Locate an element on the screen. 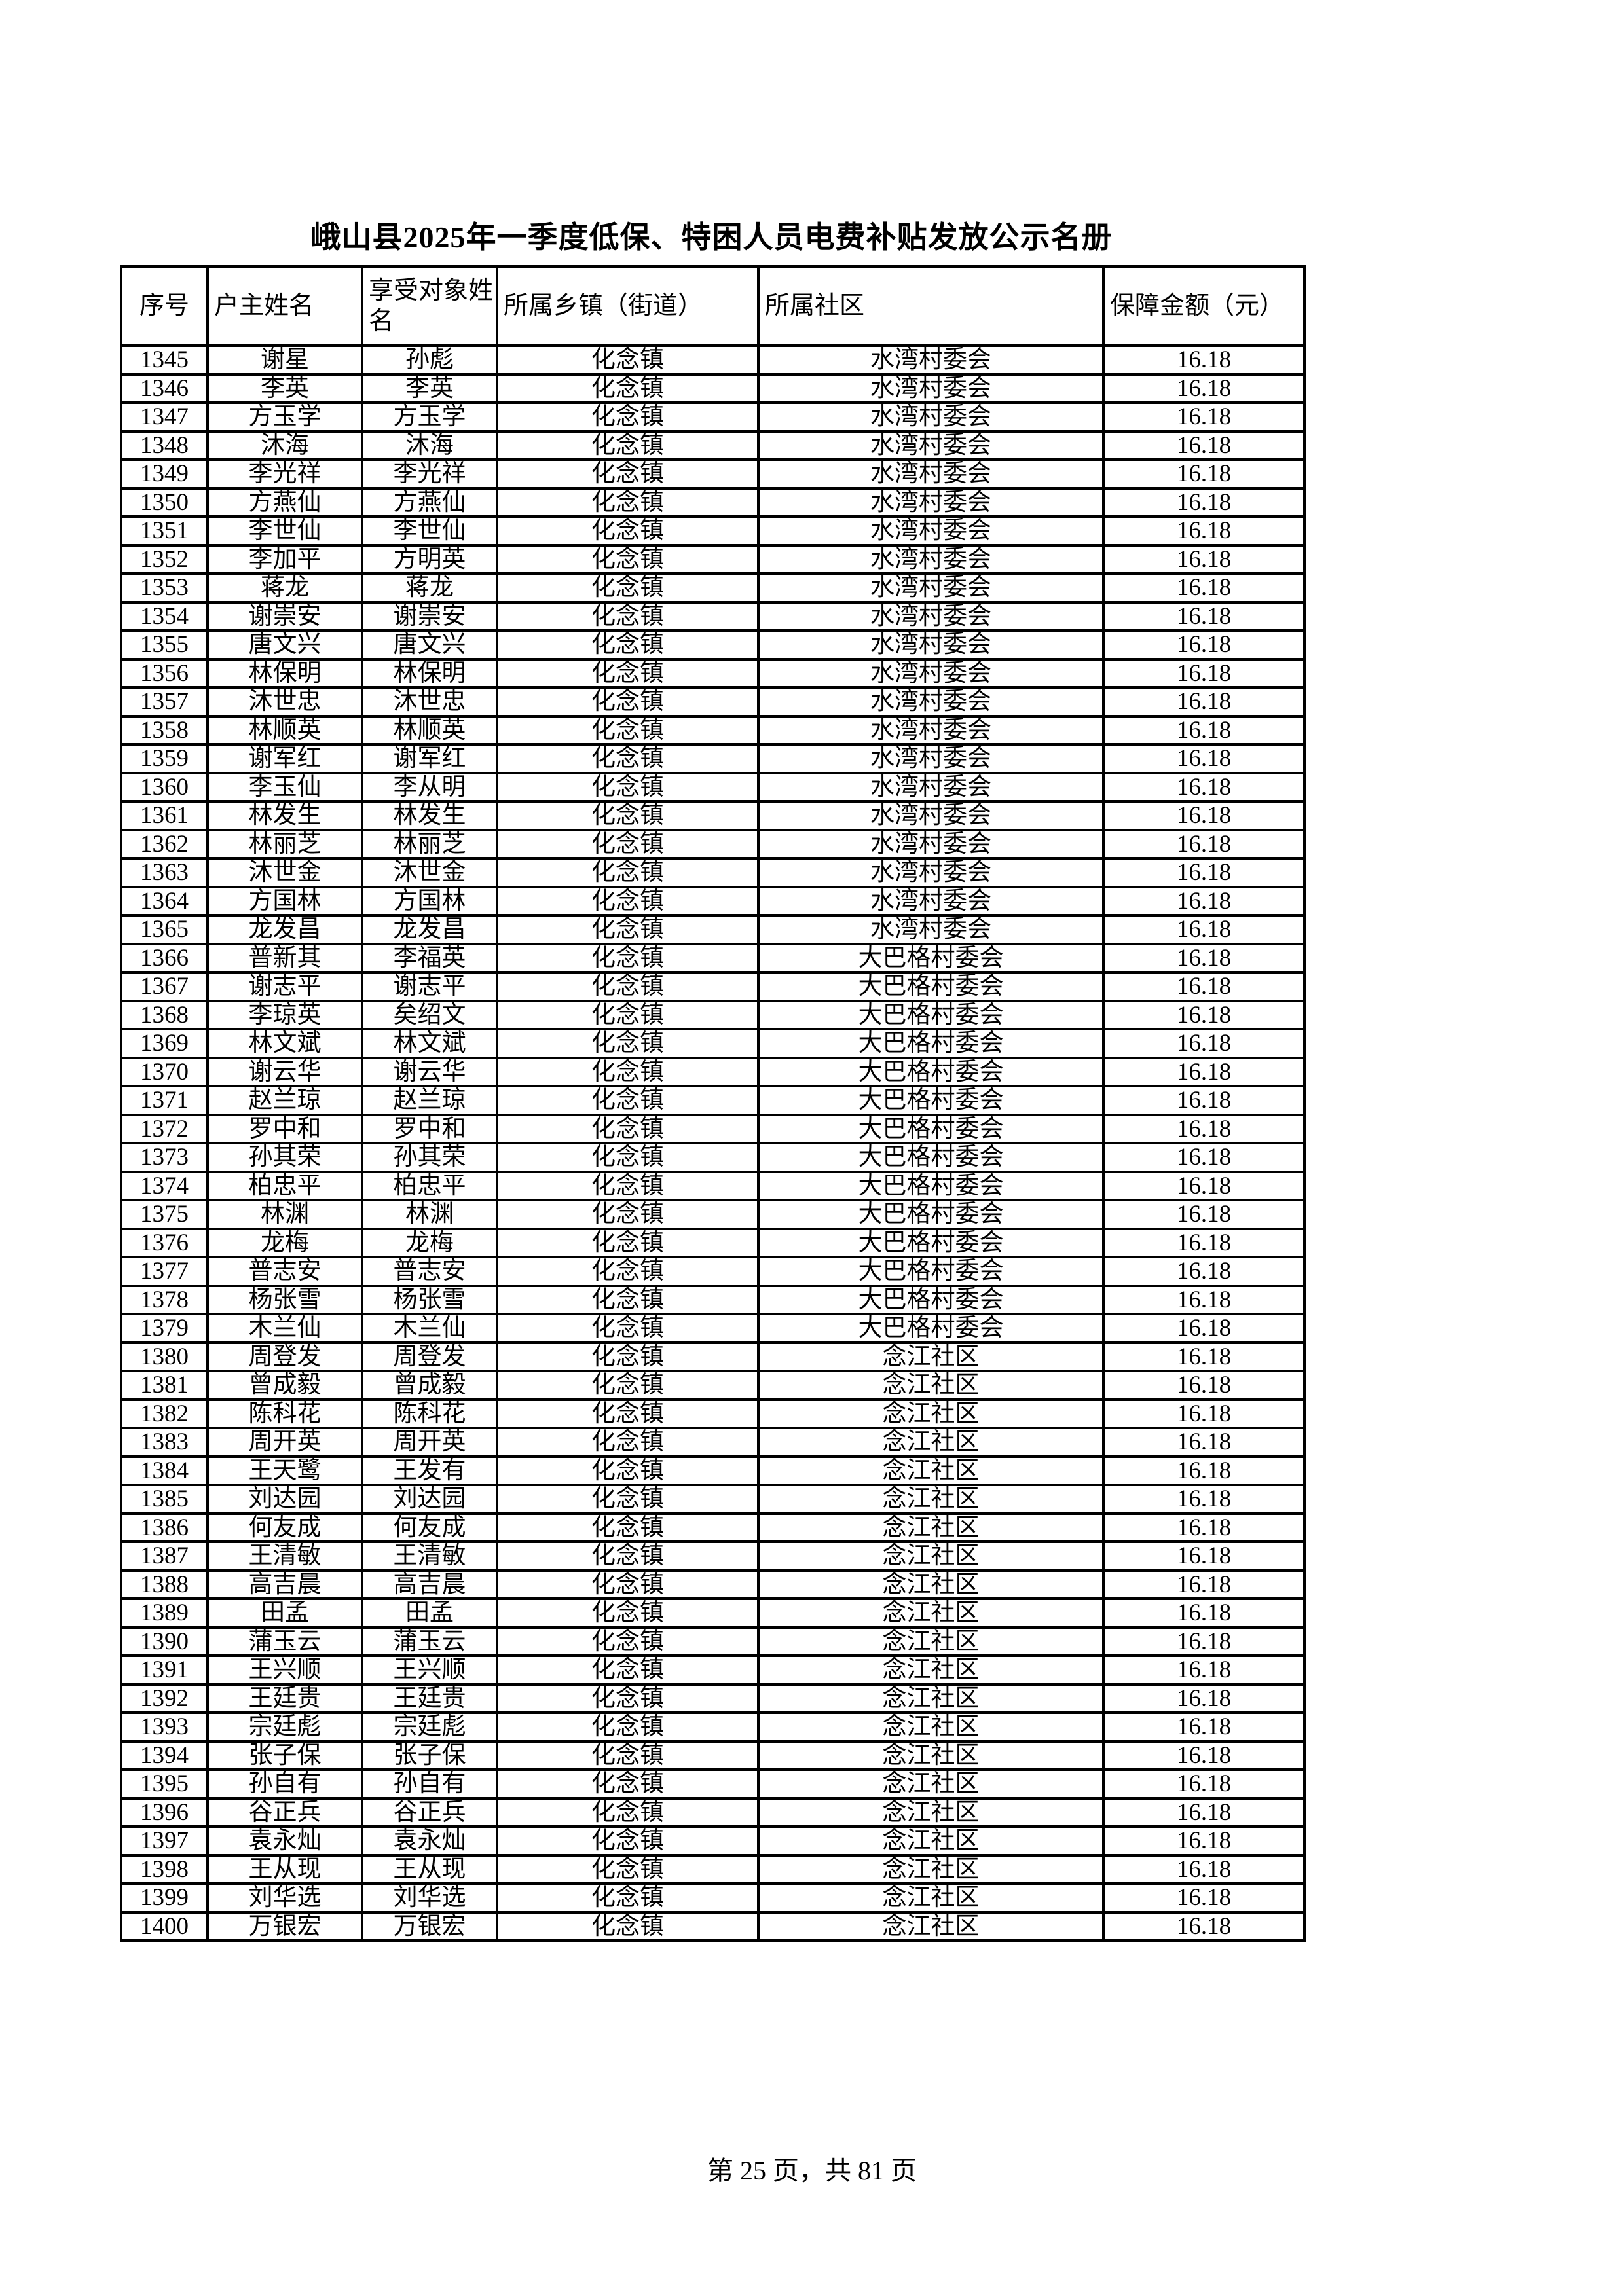 This screenshot has height=2296, width=1624. table-row: 1379 木兰仙 木兰仙 化念镇 大巴格村委会 16.18 is located at coordinates (713, 1328).